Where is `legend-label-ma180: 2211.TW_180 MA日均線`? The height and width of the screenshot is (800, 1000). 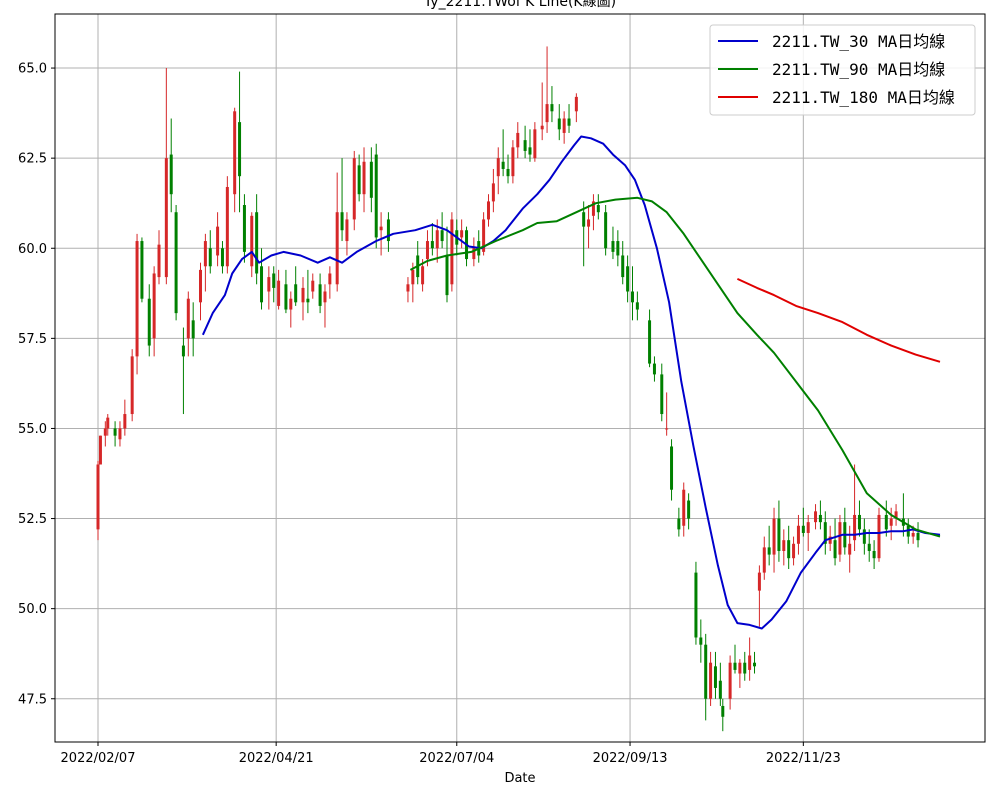 legend-label-ma180: 2211.TW_180 MA日均線 is located at coordinates (863, 97).